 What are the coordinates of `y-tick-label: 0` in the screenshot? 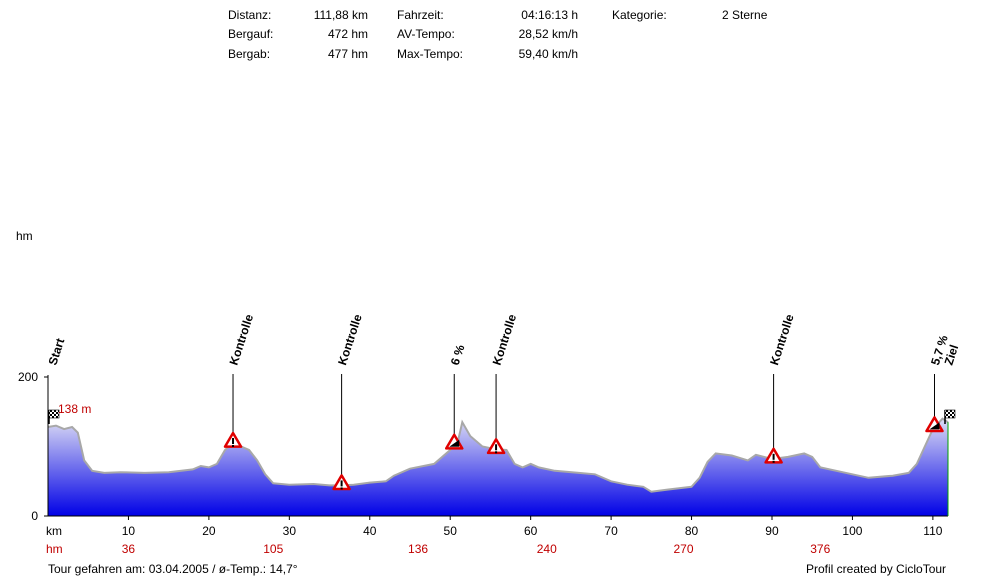 It's located at (34, 516).